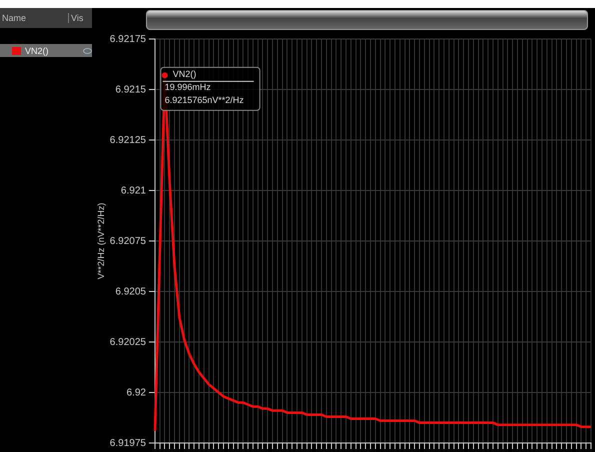  What do you see at coordinates (128, 241) in the screenshot?
I see `y-tick-label: 6.92075` at bounding box center [128, 241].